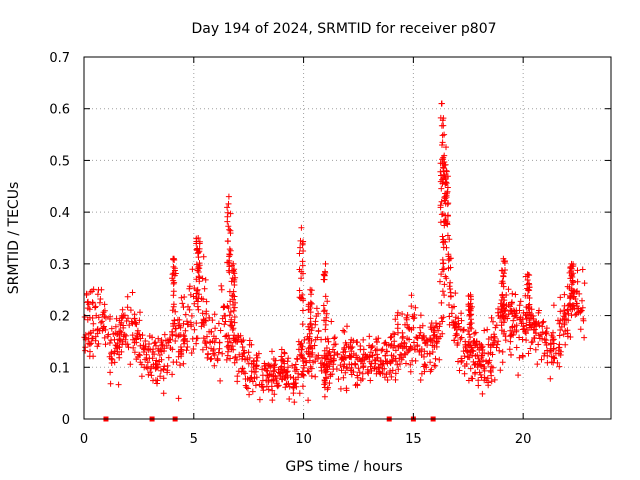  What do you see at coordinates (59, 58) in the screenshot?
I see `y-tick-label: 0.7` at bounding box center [59, 58].